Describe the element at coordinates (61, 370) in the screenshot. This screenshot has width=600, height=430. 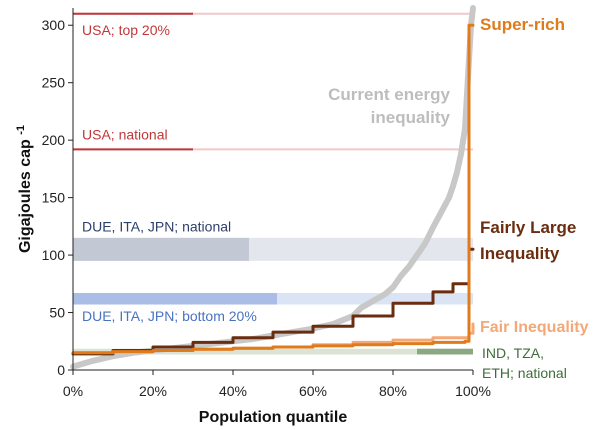
I see `y-tick-label: 0` at that location.